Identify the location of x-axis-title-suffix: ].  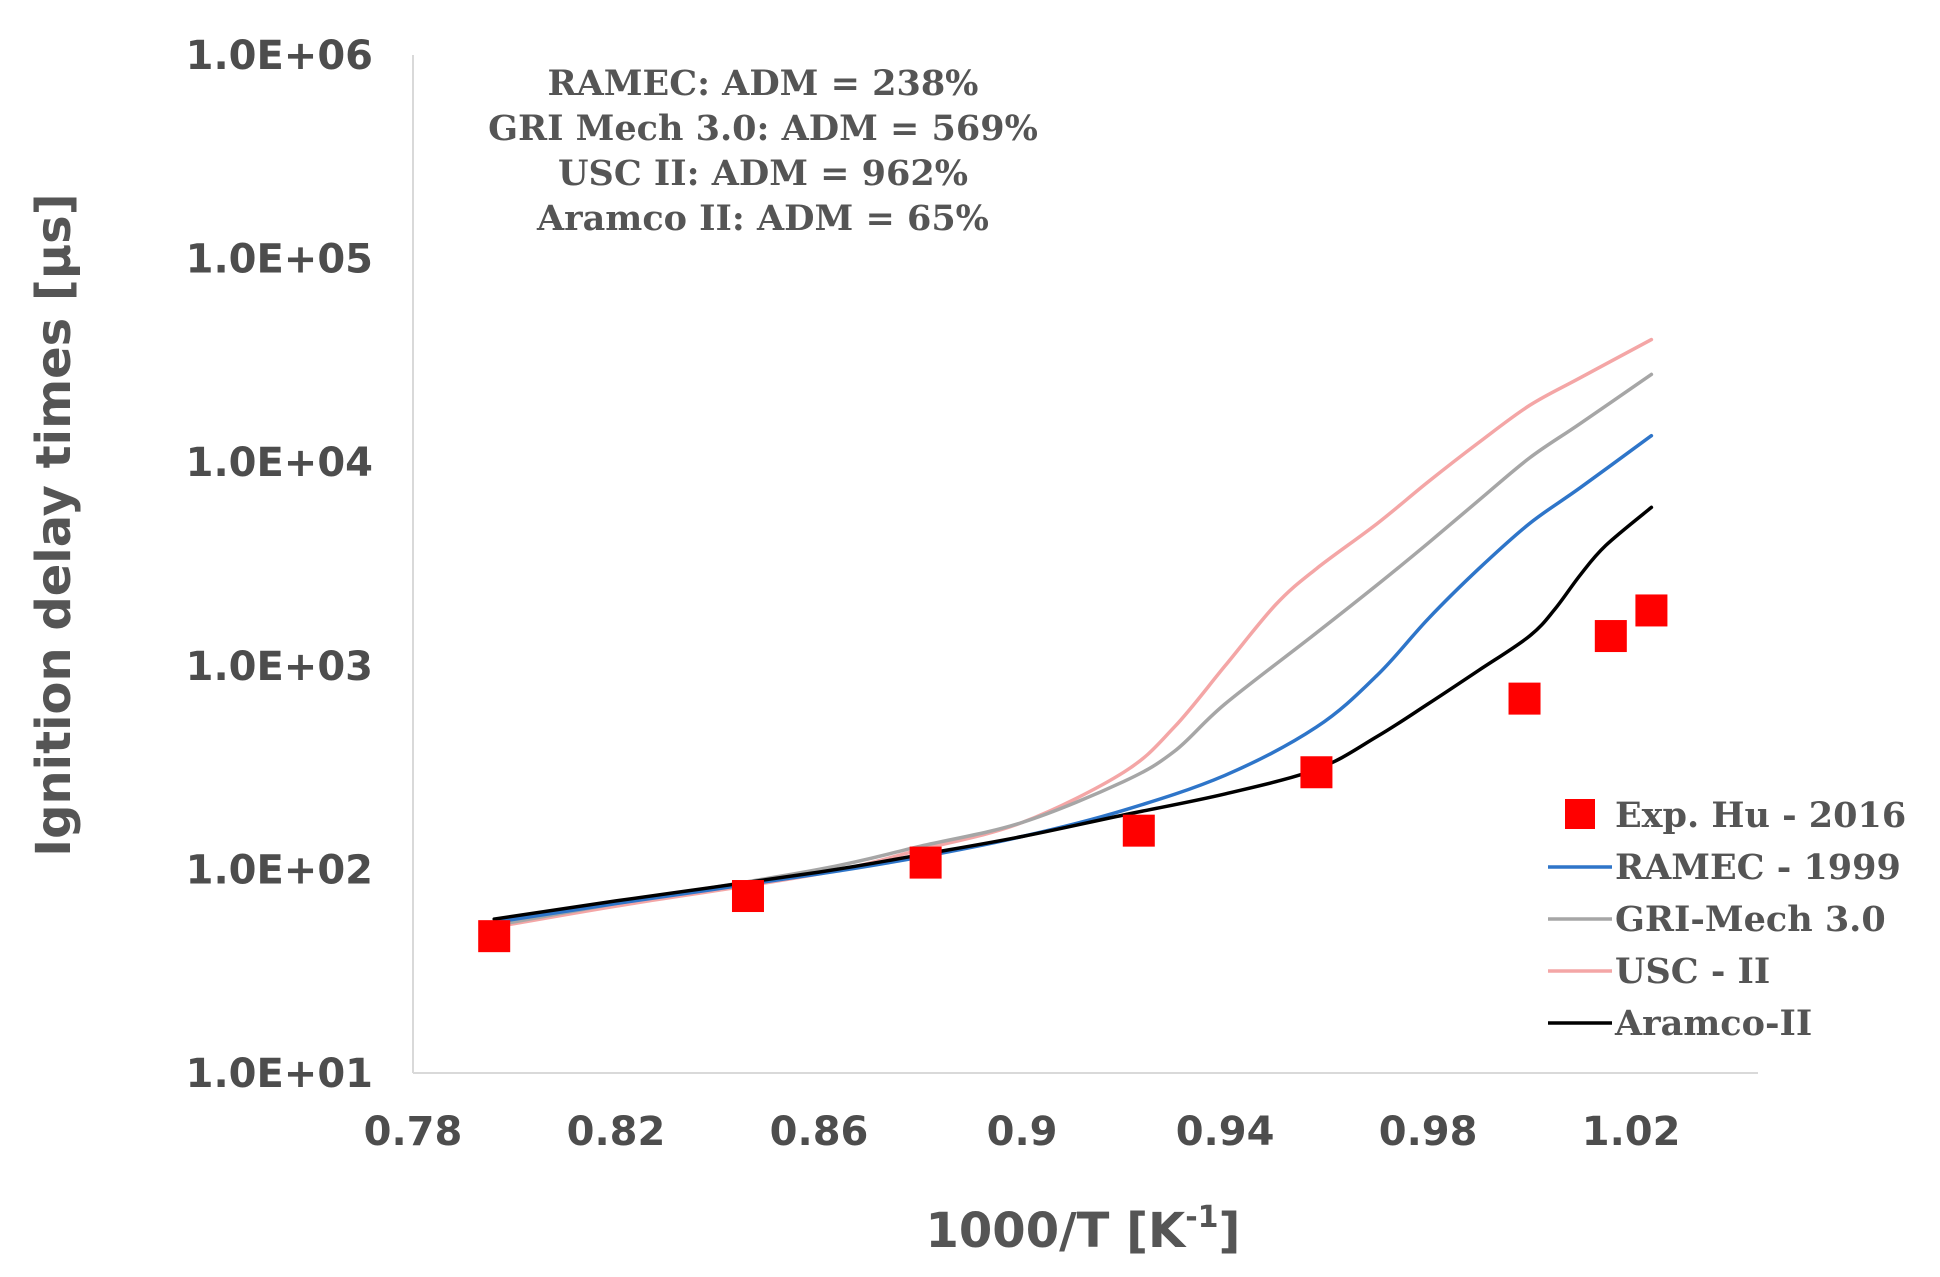
(1230, 1231).